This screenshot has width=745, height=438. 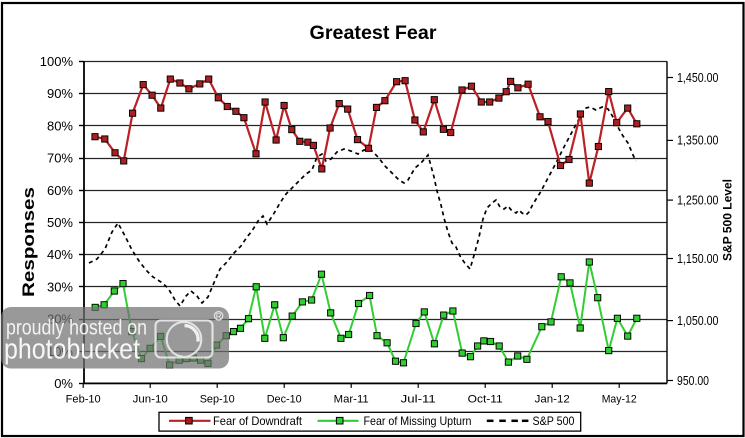 I want to click on svg-text: 1,150.00, so click(x=698, y=259).